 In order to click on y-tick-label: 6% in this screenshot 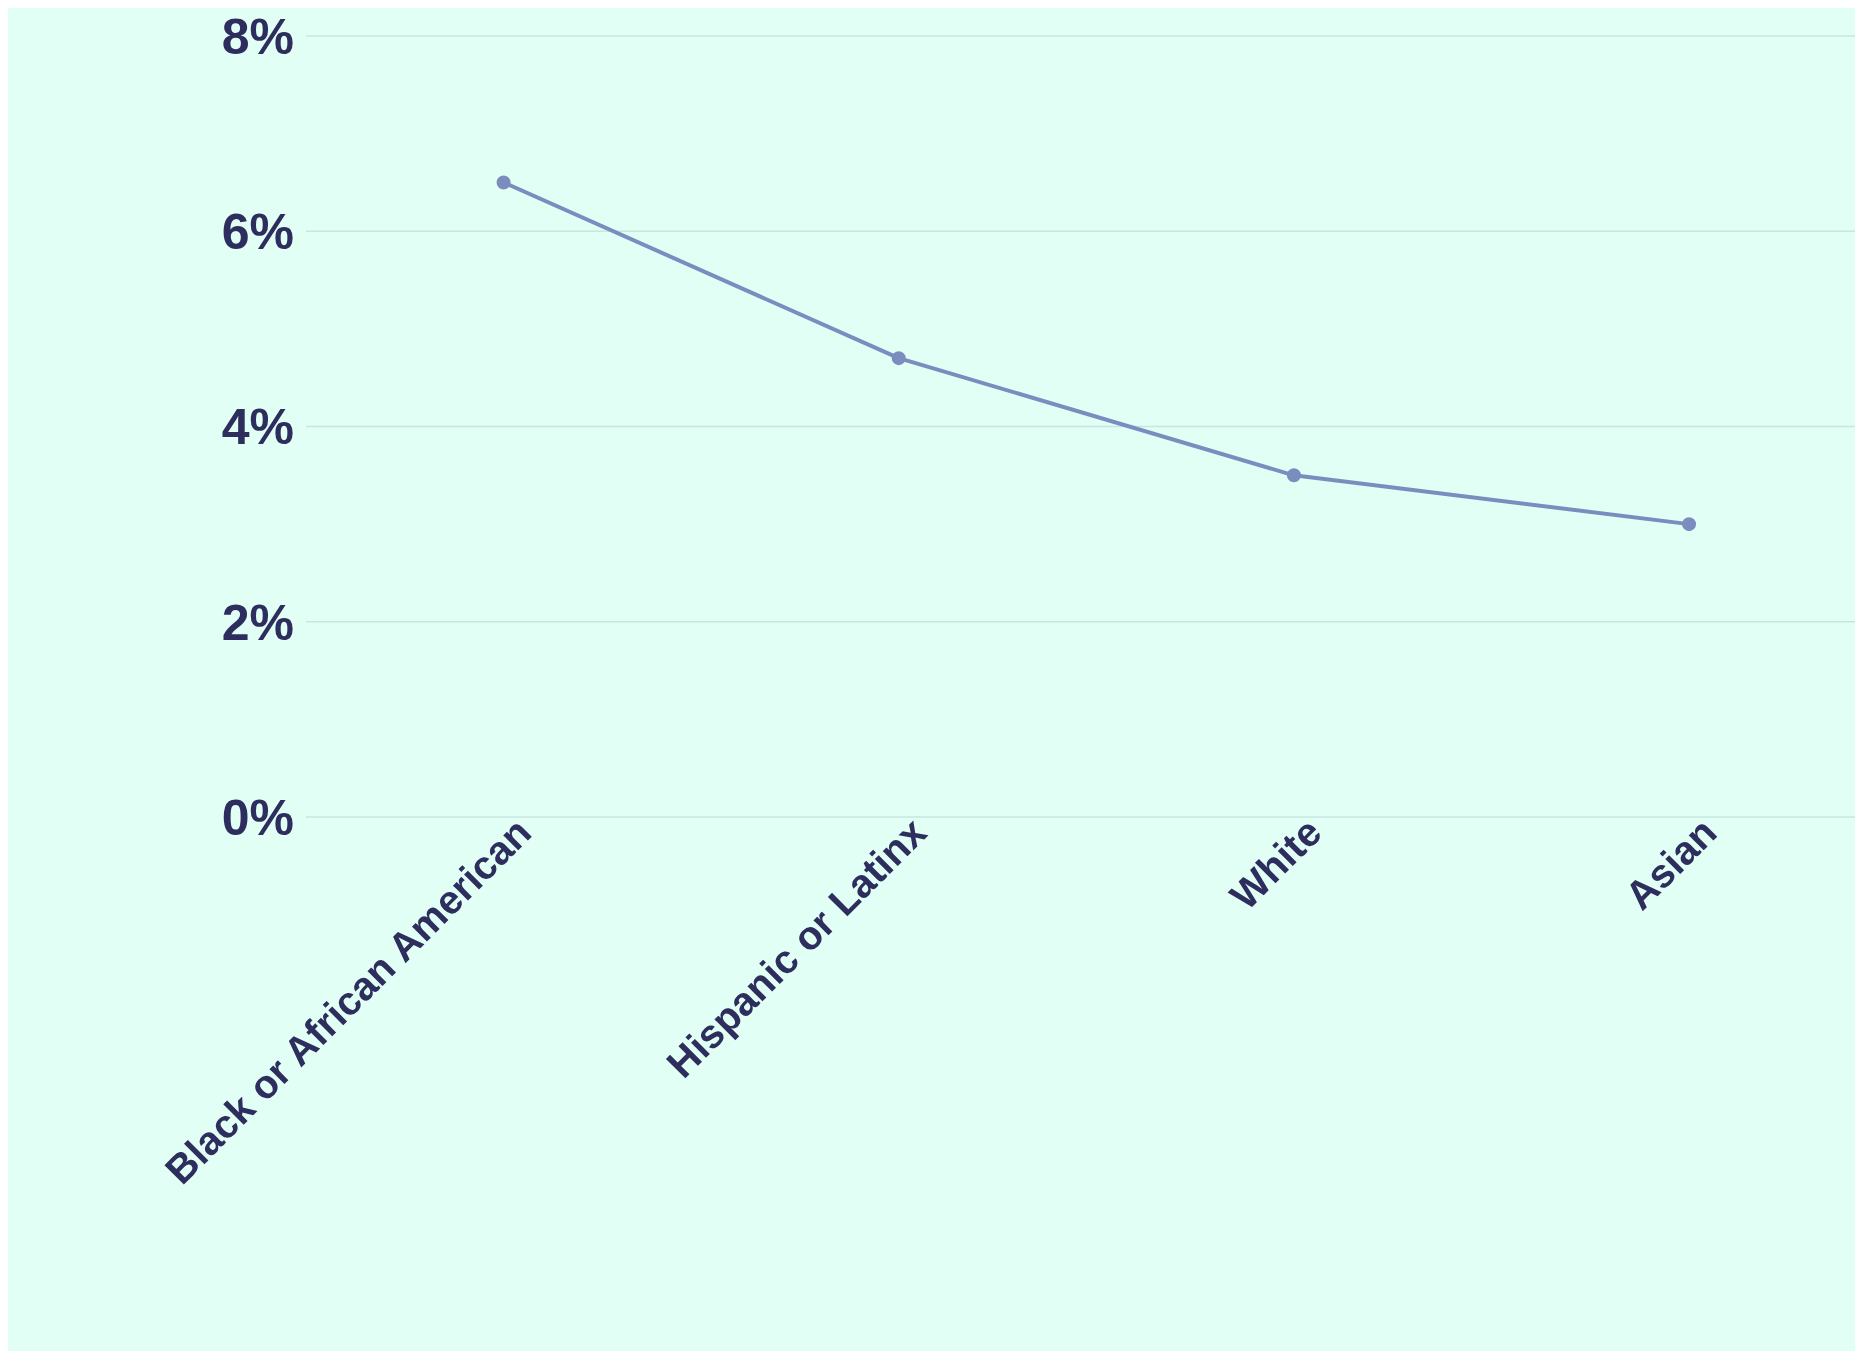, I will do `click(257, 232)`.